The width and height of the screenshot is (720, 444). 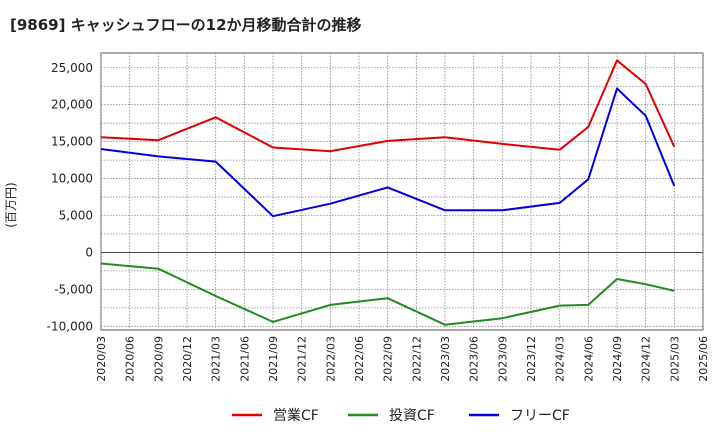 What do you see at coordinates (588, 359) in the screenshot?
I see `x-tick-label: 2024/06` at bounding box center [588, 359].